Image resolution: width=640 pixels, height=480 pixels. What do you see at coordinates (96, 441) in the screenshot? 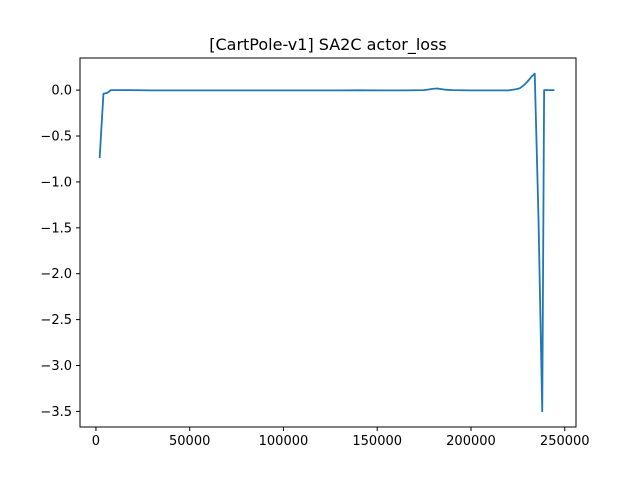
I see `x-tick-label: 0` at bounding box center [96, 441].